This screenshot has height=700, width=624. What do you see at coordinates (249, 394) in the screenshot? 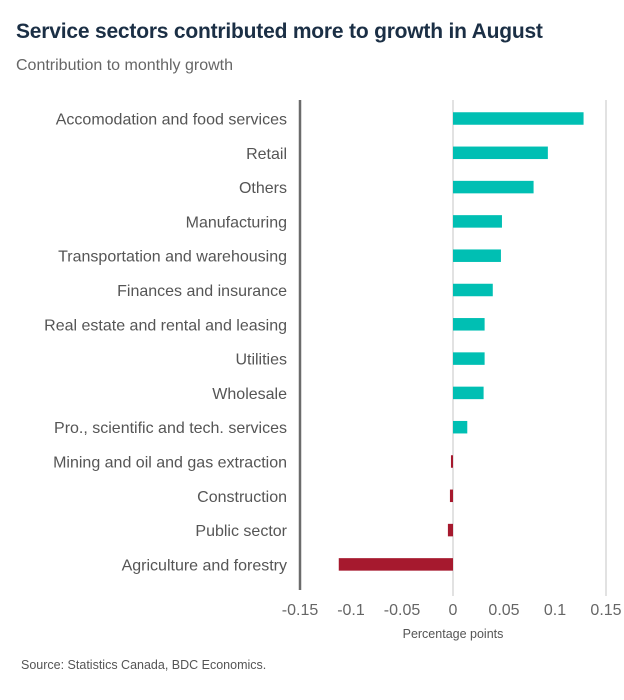
I see `category-label-8: Wholesale` at bounding box center [249, 394].